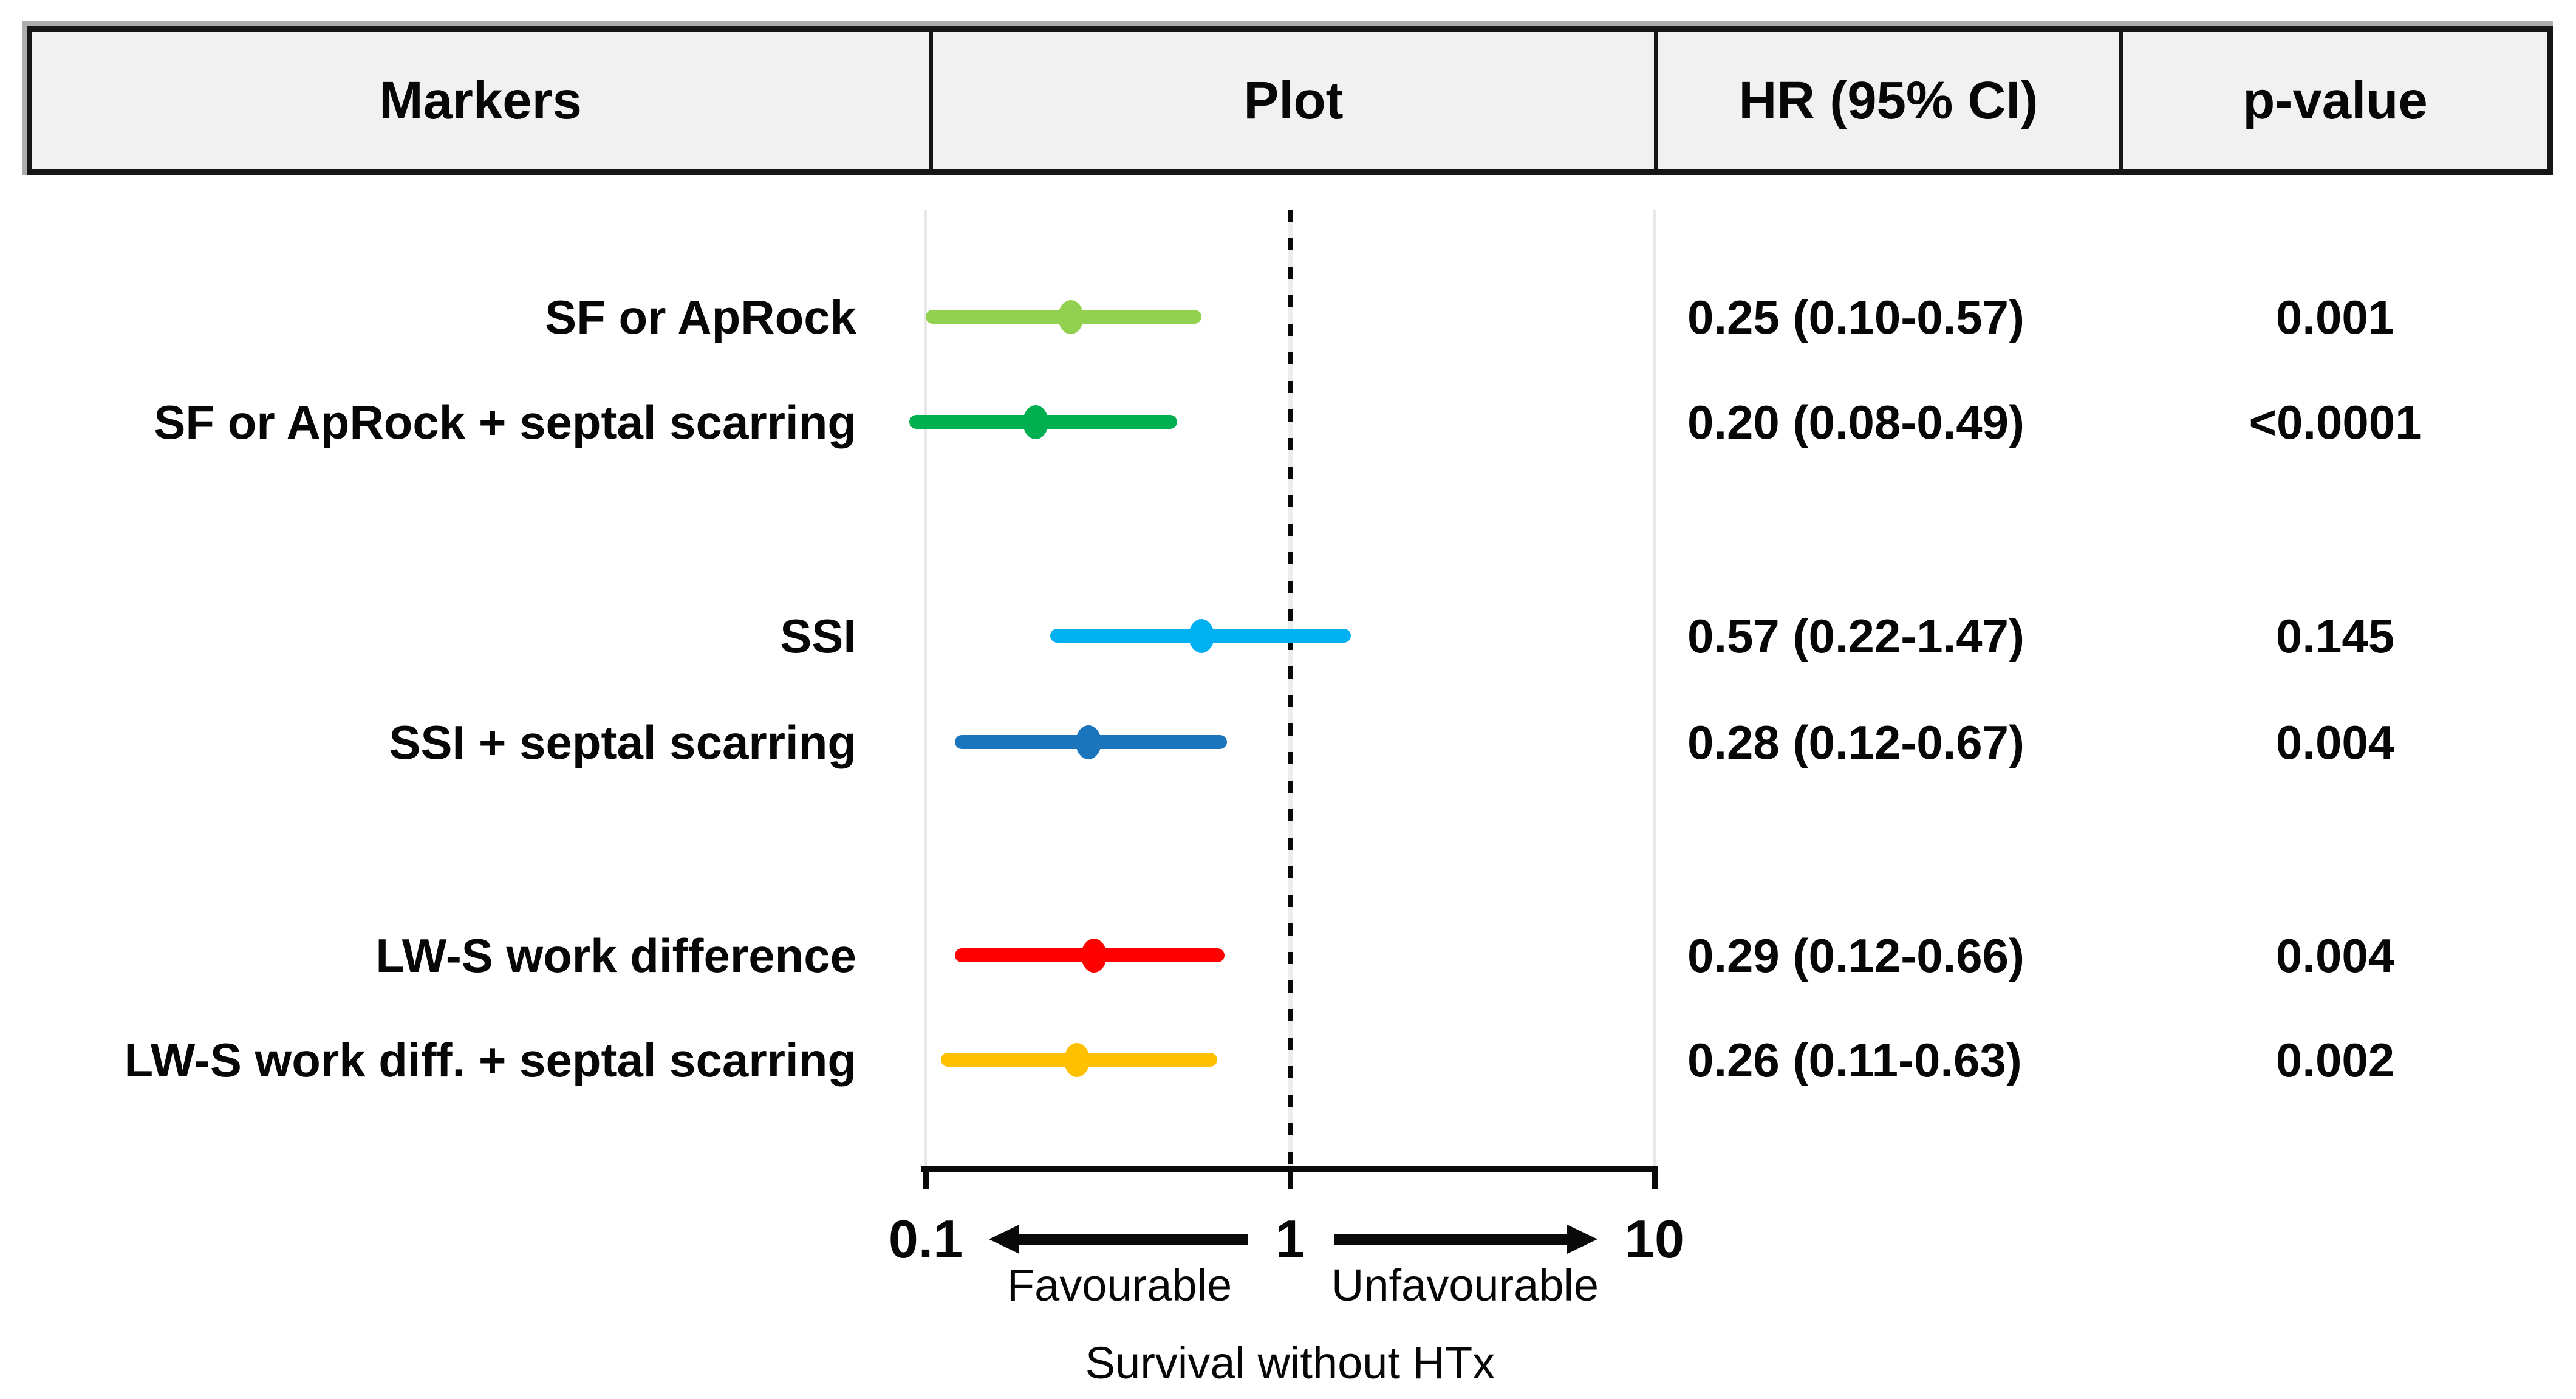  I want to click on table-header: Markers Plot HR (95% CI) p-value, so click(1290, 100).